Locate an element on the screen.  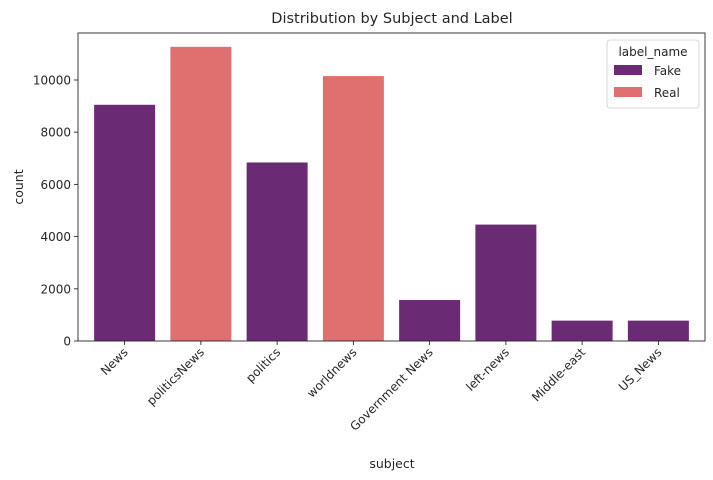
x-tick-label: politicsNews is located at coordinates (175, 376).